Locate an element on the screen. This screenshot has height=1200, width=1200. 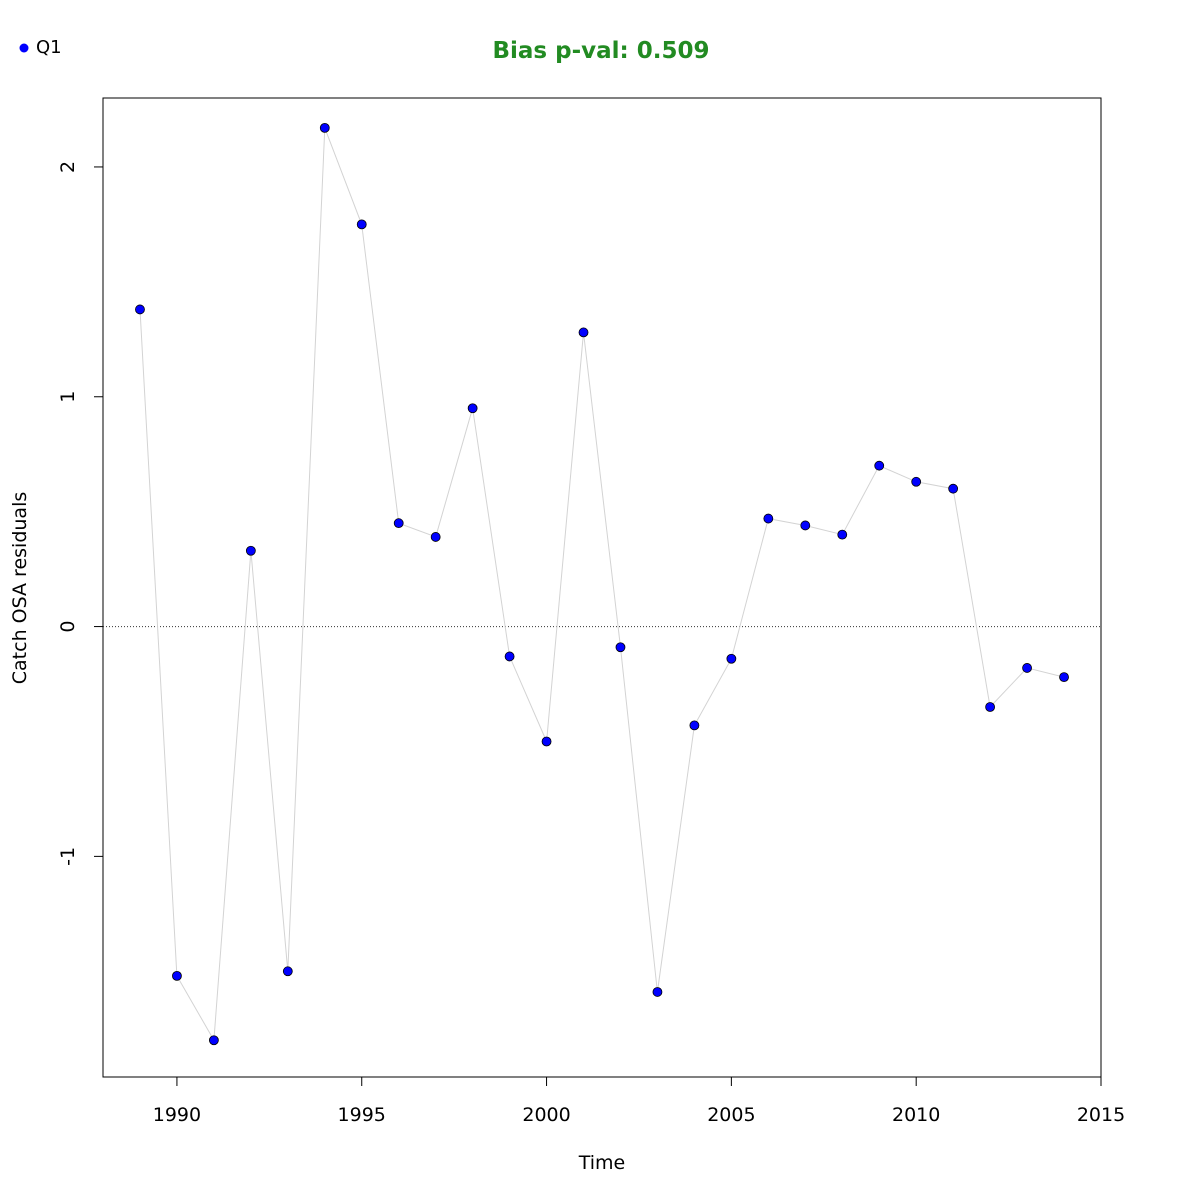
legend-marker is located at coordinates (24, 48).